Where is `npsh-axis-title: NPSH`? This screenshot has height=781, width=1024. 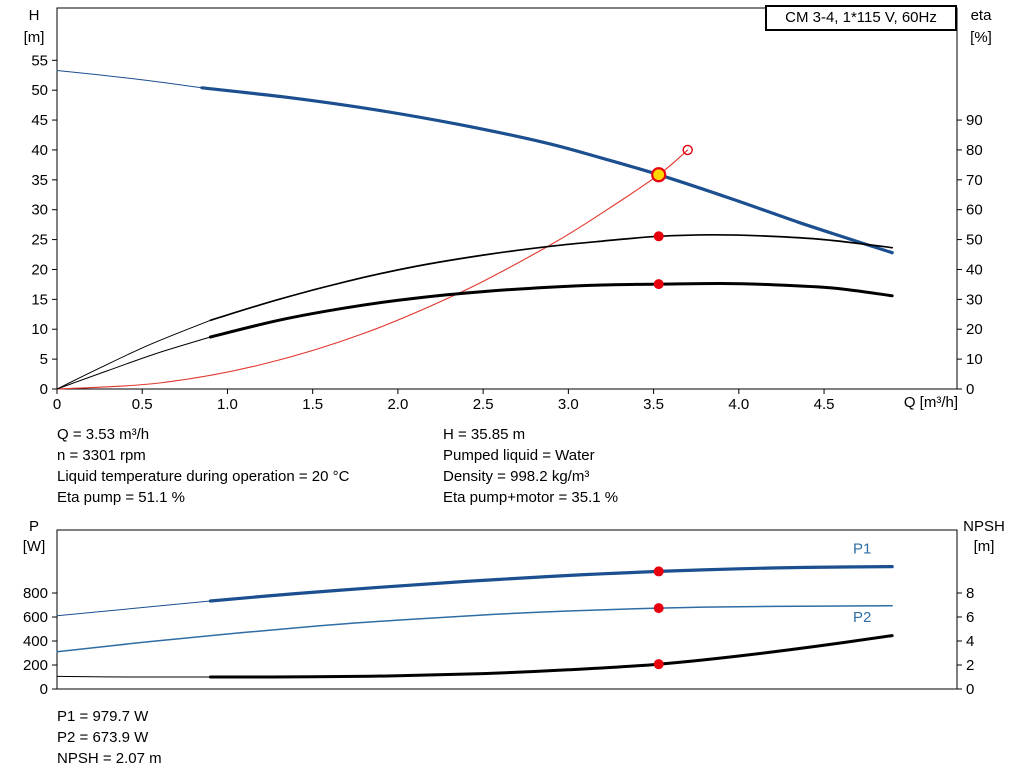
npsh-axis-title: NPSH is located at coordinates (984, 526).